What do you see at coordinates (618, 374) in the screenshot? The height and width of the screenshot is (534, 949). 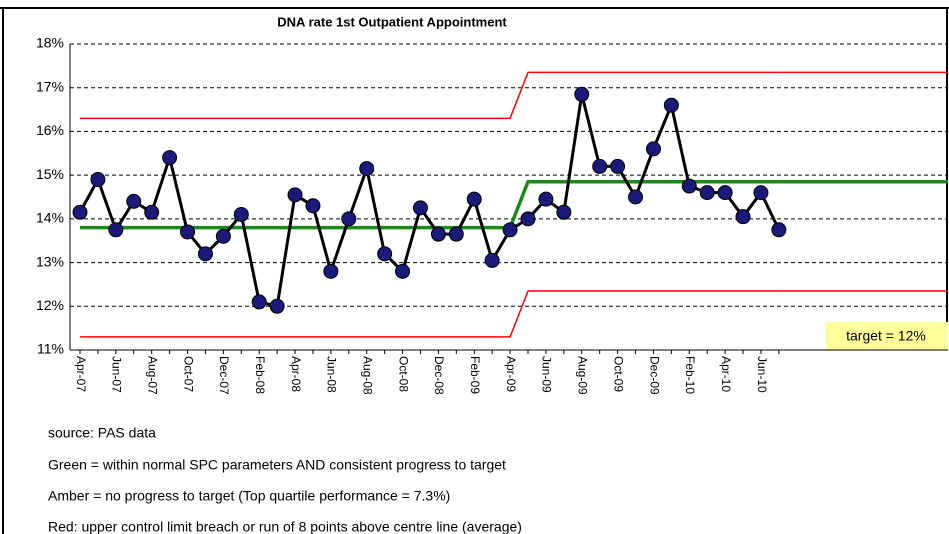 I see `x-tick-label: Oct-09` at bounding box center [618, 374].